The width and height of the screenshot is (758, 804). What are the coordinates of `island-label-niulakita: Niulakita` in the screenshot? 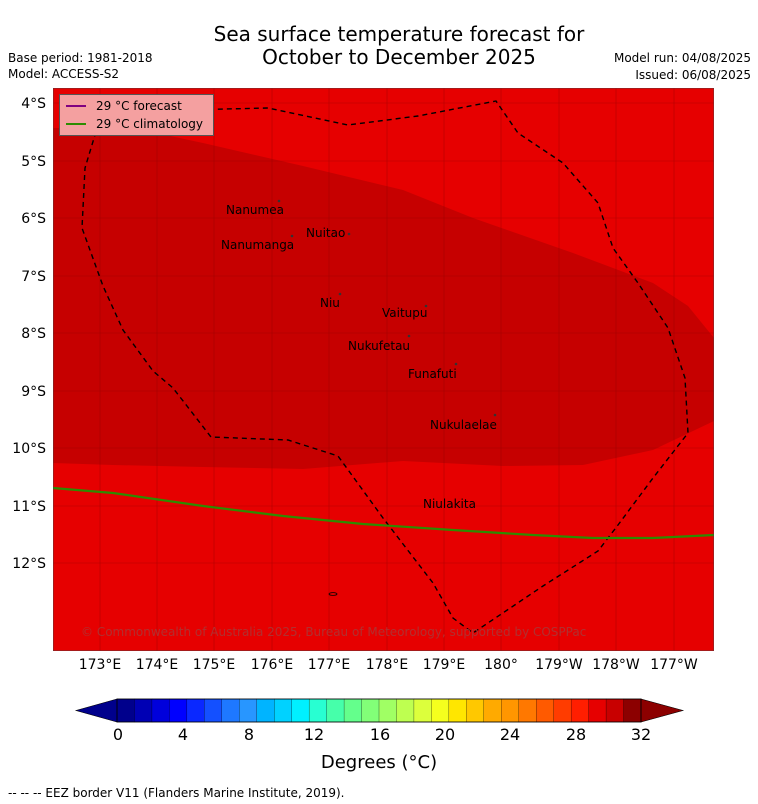 It's located at (449, 504).